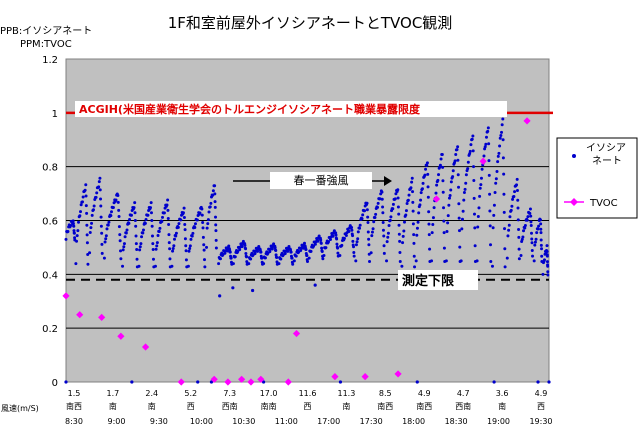 The image size is (640, 432). I want to click on x-tick-time: 17:00, so click(328, 421).